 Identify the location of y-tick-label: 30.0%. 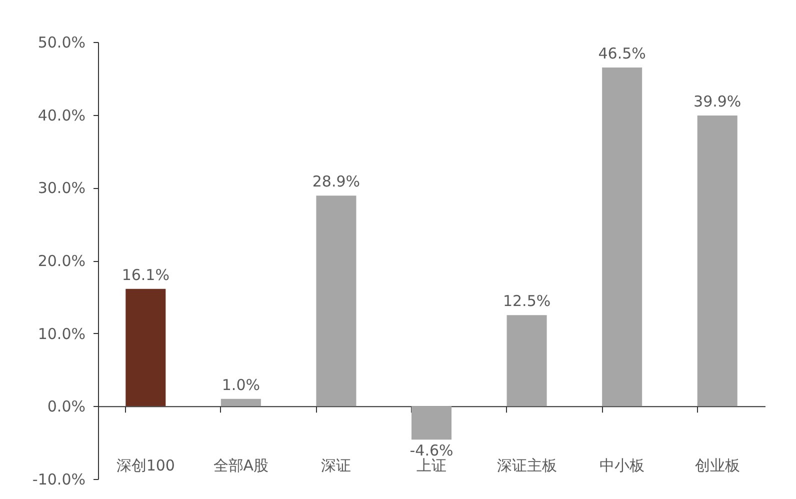
(62, 188).